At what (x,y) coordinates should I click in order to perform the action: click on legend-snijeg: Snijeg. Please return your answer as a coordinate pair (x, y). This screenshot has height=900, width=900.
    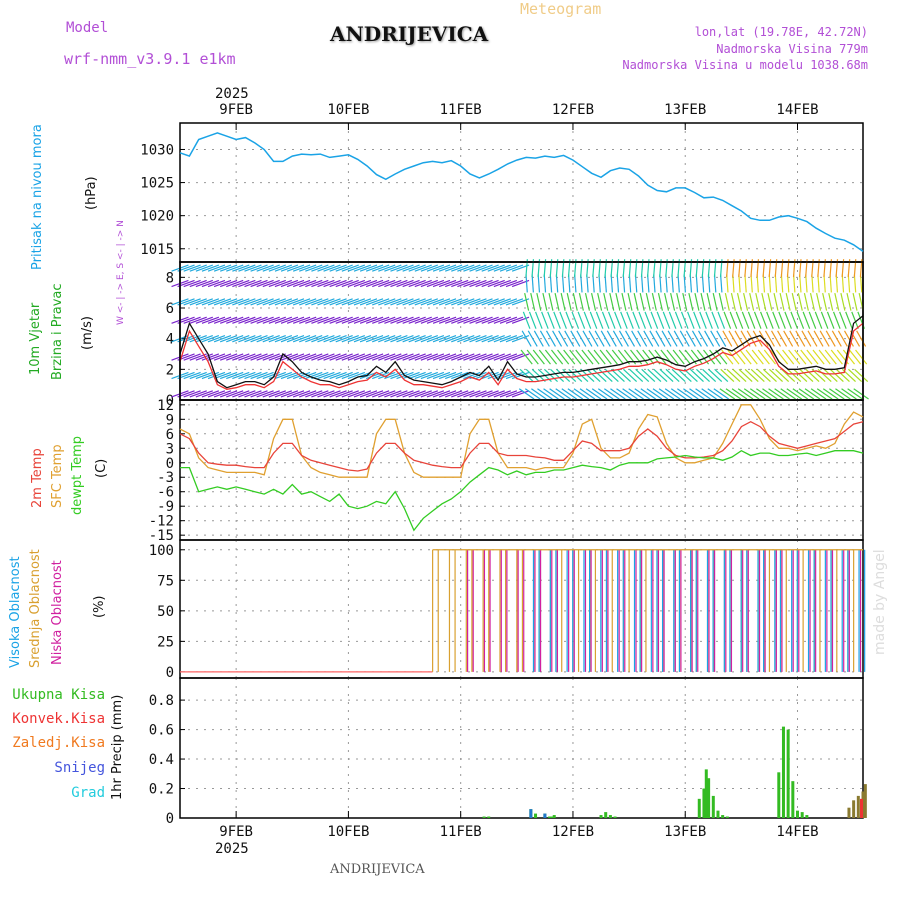
    Looking at the image, I should click on (79, 768).